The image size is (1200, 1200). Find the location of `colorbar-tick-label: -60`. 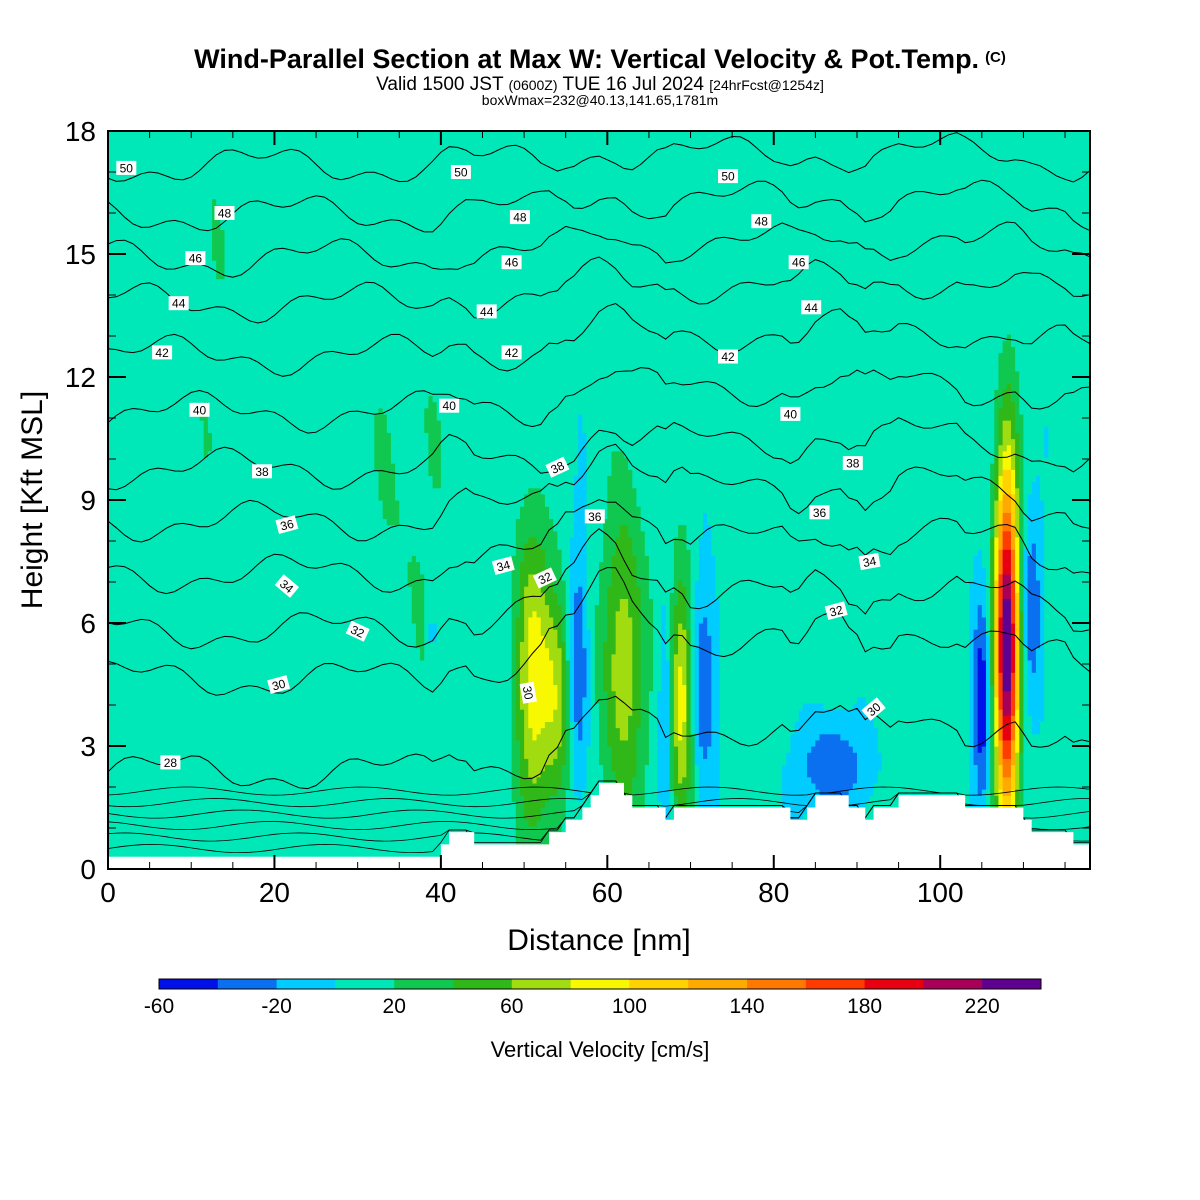

colorbar-tick-label: -60 is located at coordinates (159, 1006).